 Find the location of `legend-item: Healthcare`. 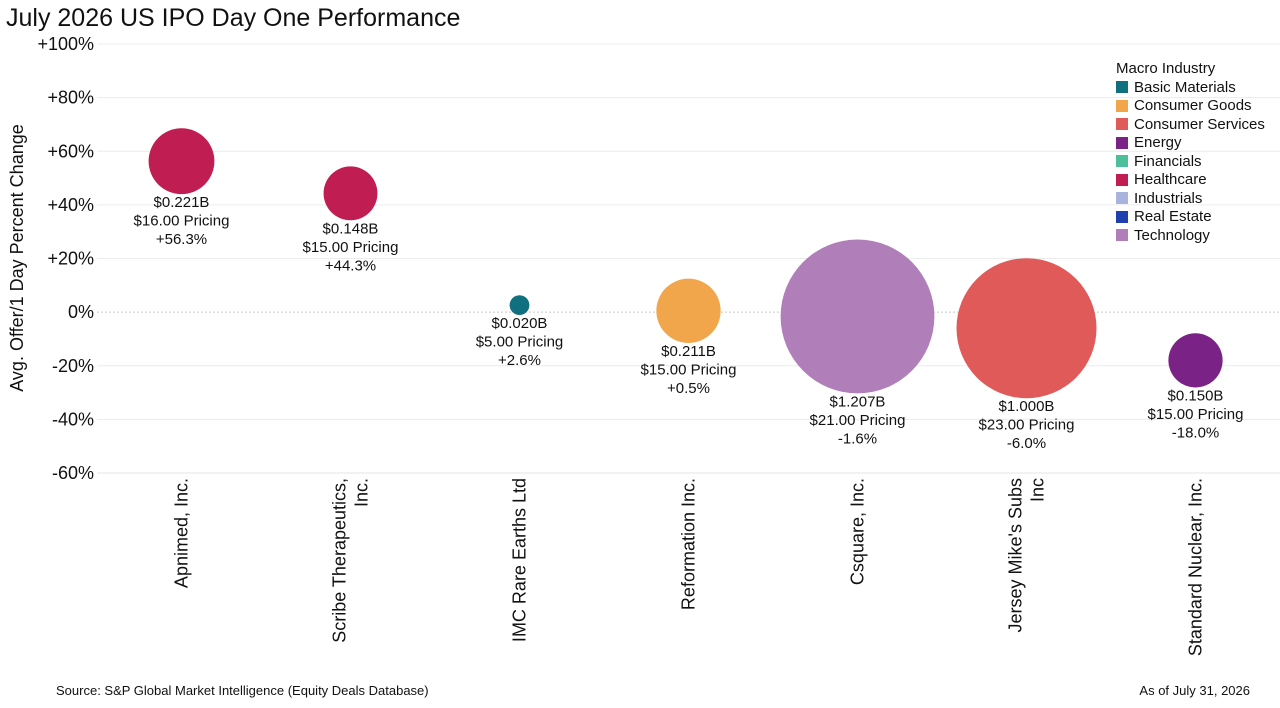

legend-item: Healthcare is located at coordinates (1190, 180).